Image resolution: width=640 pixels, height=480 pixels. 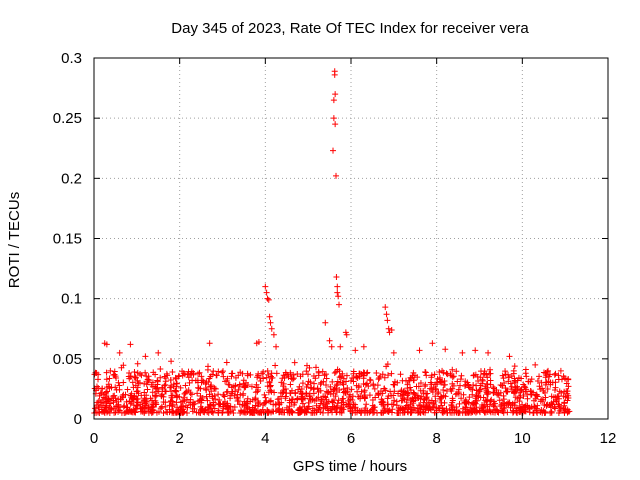 What do you see at coordinates (67, 359) in the screenshot?
I see `y-tick-label: 0.05` at bounding box center [67, 359].